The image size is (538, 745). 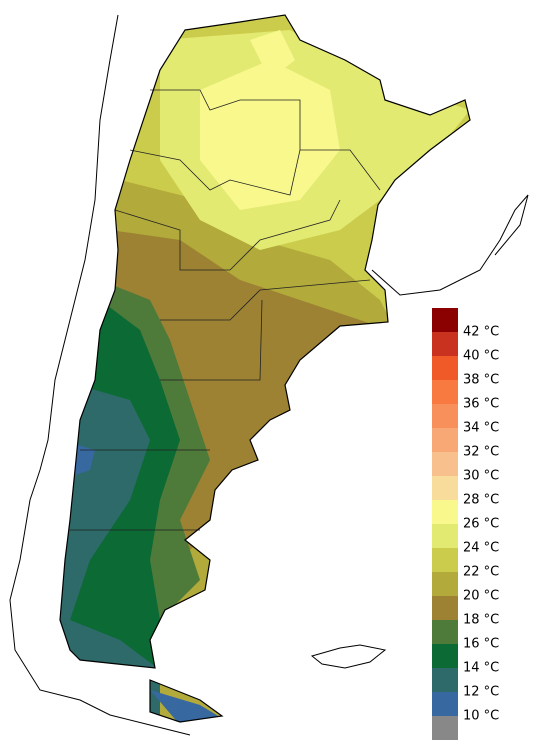 What do you see at coordinates (481, 380) in the screenshot?
I see `legend-label: 38 °C` at bounding box center [481, 380].